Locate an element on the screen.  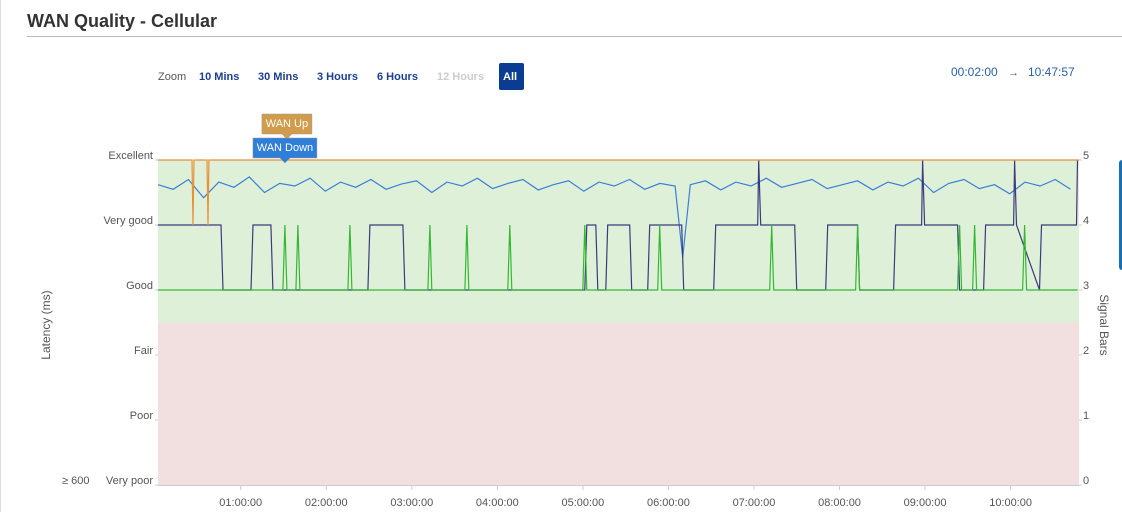
y-tick-label: Very good is located at coordinates (128, 221).